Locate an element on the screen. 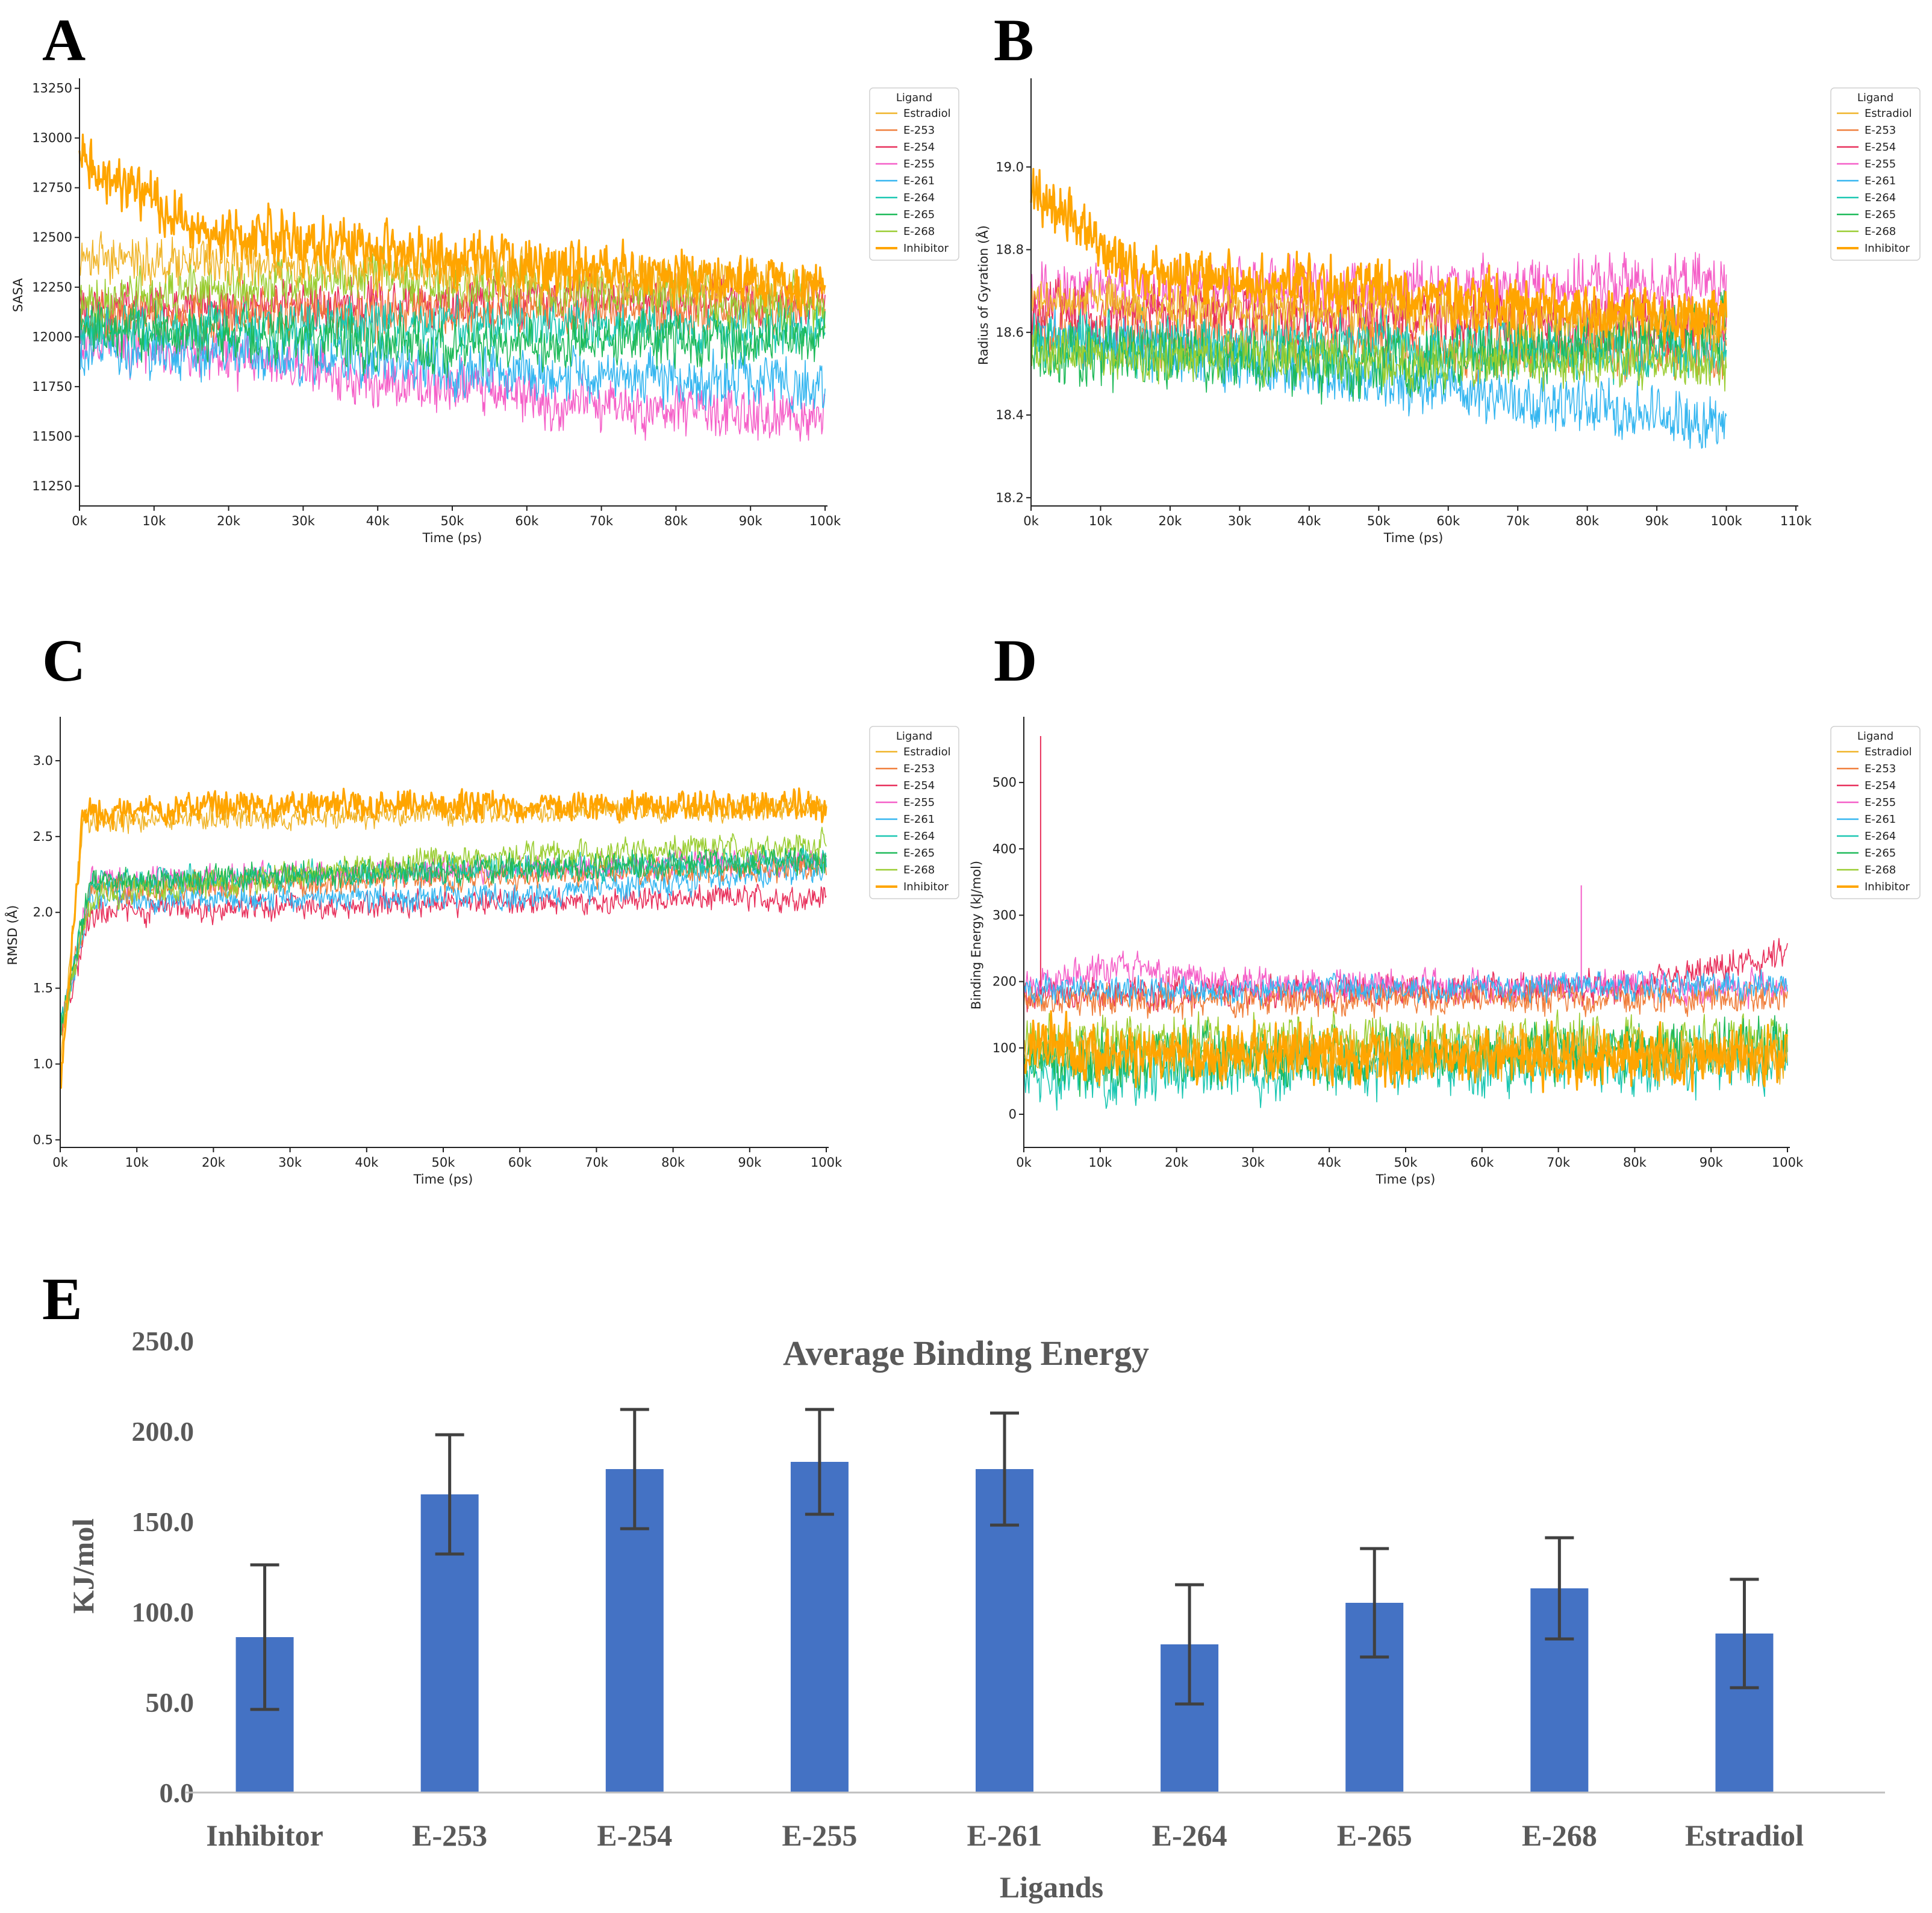 This screenshot has width=1932, height=1913. y-tick-label: 13000 is located at coordinates (52, 138).